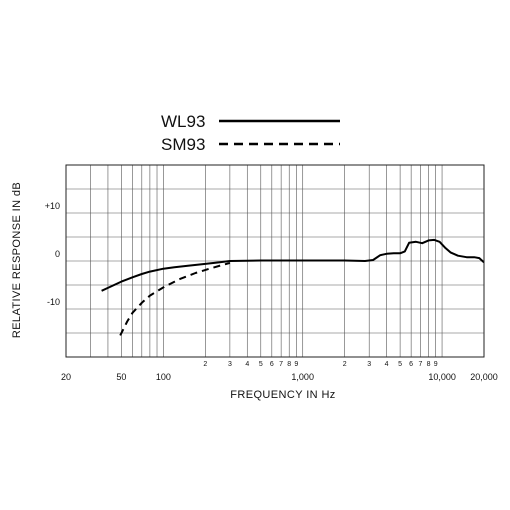  What do you see at coordinates (52, 254) in the screenshot?
I see `y-tick-labels: +10 0 -10` at bounding box center [52, 254].